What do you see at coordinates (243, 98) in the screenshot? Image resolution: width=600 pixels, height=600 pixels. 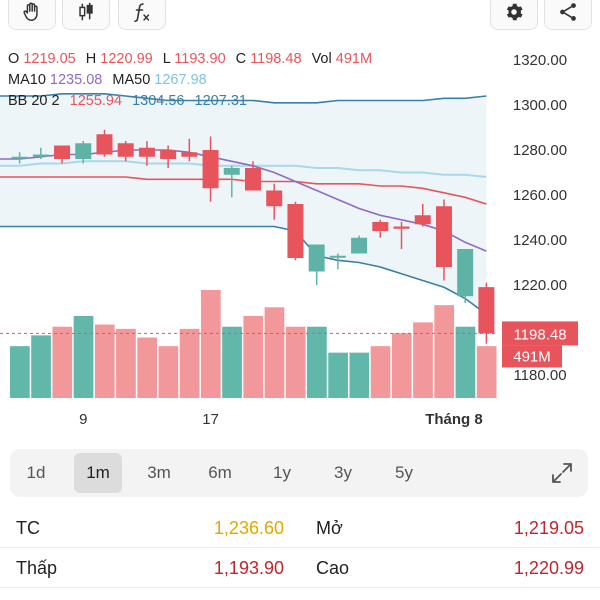 I see `bollinger-upper-line` at bounding box center [243, 98].